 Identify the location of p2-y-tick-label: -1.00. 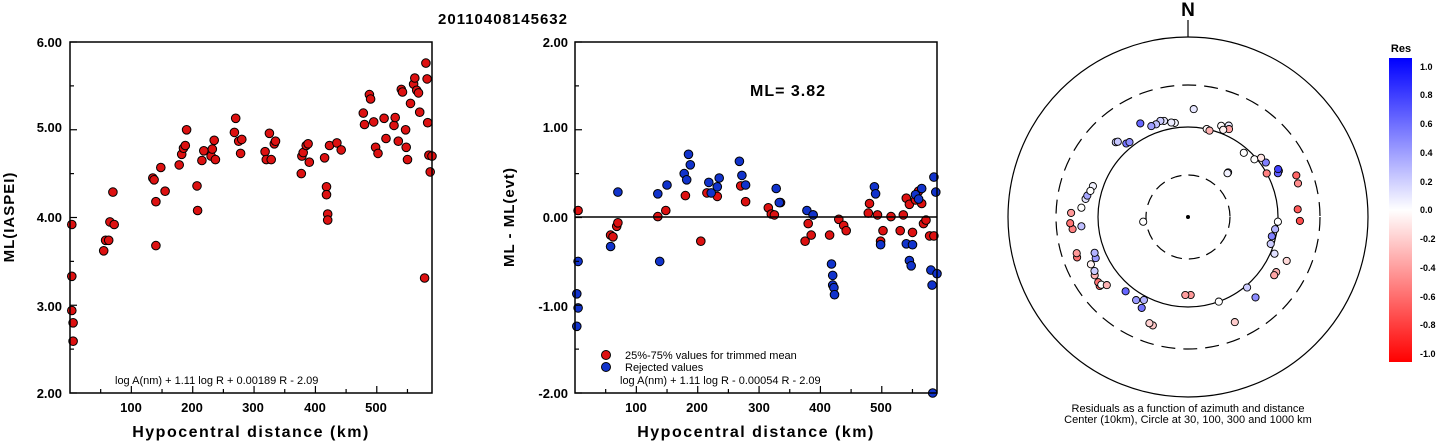
(553, 306).